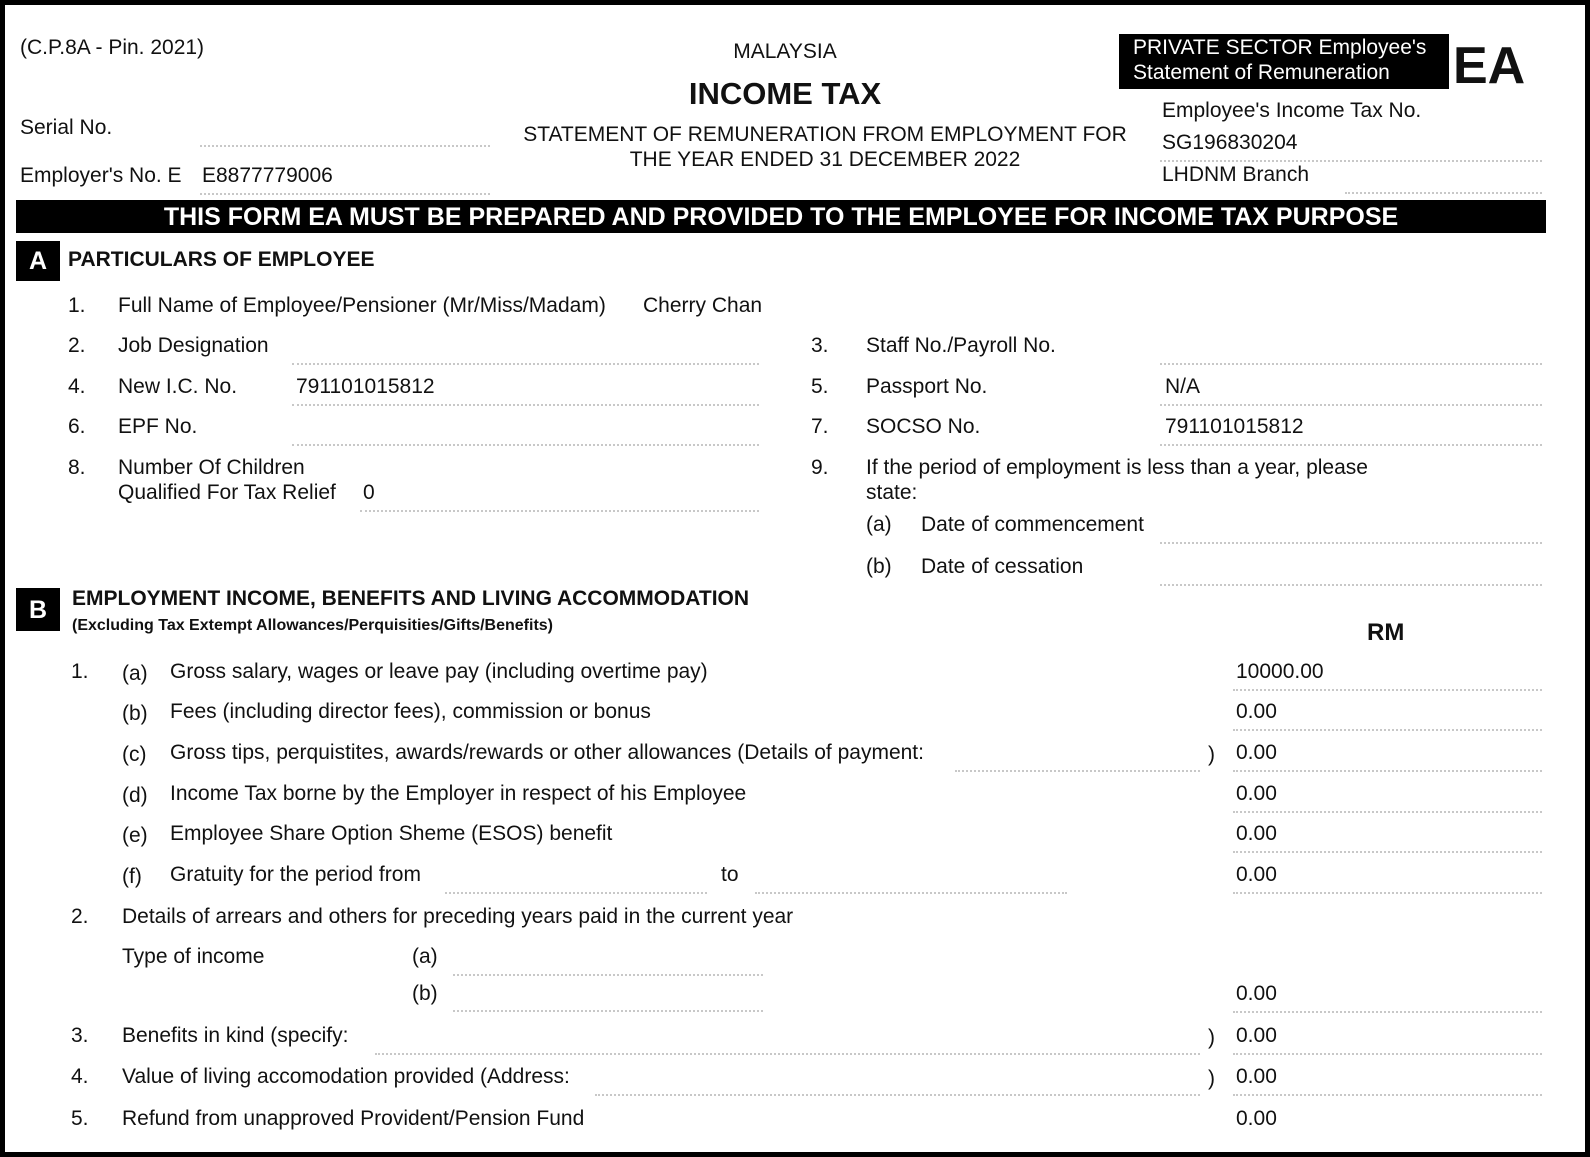 Image resolution: width=1590 pixels, height=1157 pixels. What do you see at coordinates (178, 386) in the screenshot?
I see `ic-no-label: New I.C. No.` at bounding box center [178, 386].